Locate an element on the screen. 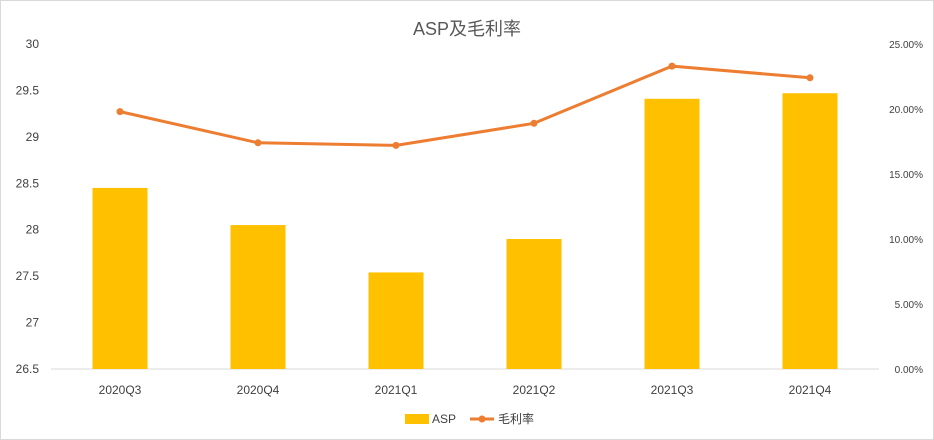  legend: ASP 毛利率 is located at coordinates (469, 418).